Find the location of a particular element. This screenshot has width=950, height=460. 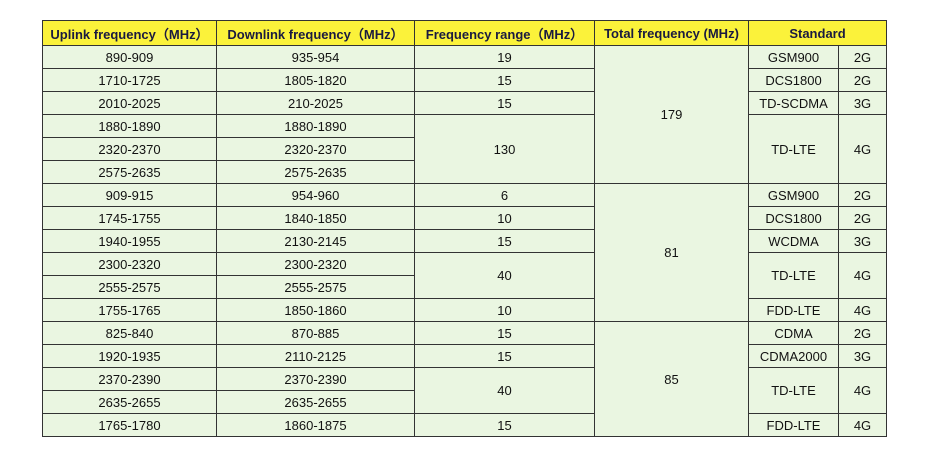

table-row: 1765-1780 1860-1875 15 FDD-LTE 4G is located at coordinates (464, 425).